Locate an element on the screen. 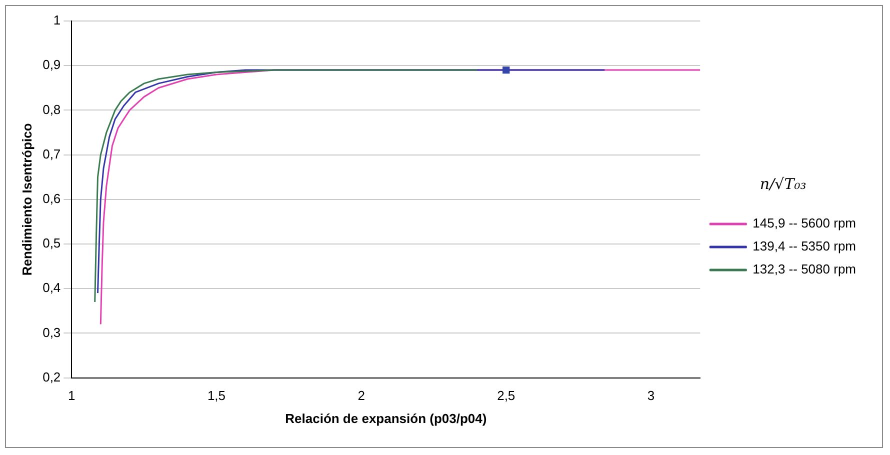 This screenshot has height=455, width=890. y-tick-label: 0,5 is located at coordinates (51, 243).